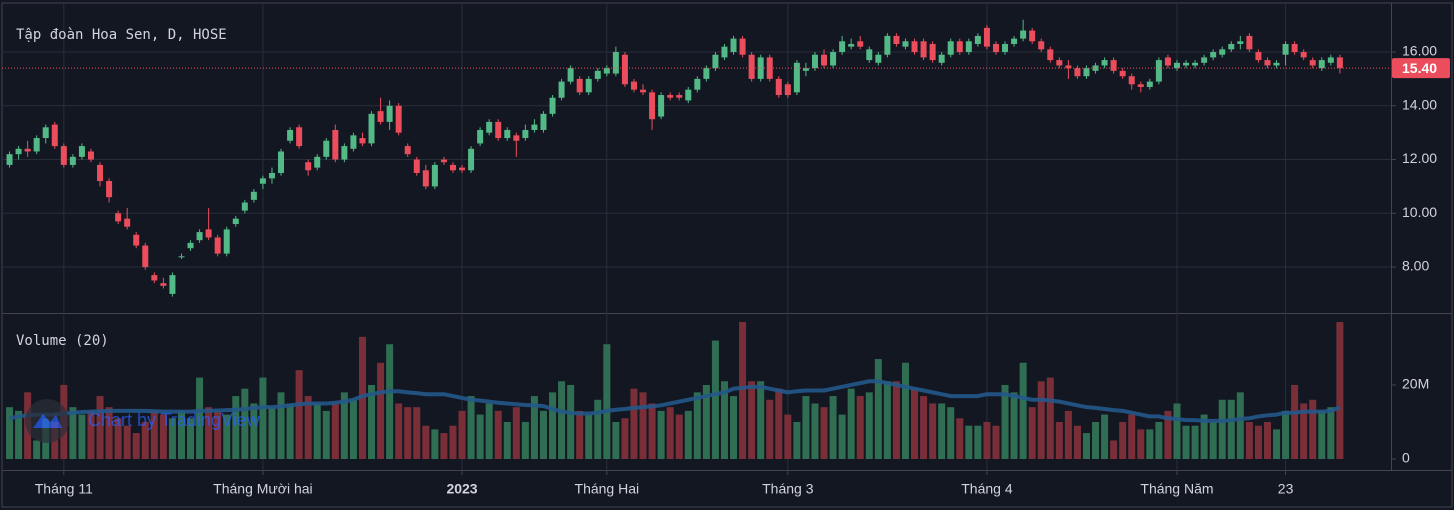 The width and height of the screenshot is (1454, 510). What do you see at coordinates (262, 489) in the screenshot?
I see `x-tick-label: Tháng Mười hai` at bounding box center [262, 489].